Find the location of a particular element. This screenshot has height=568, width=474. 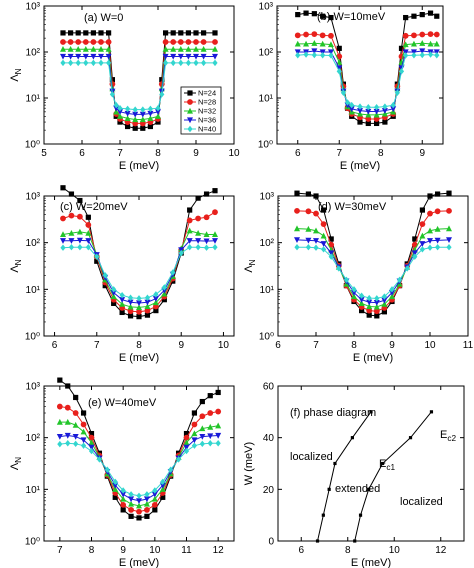

y-tick-label: 10³ is located at coordinates (33, 197).